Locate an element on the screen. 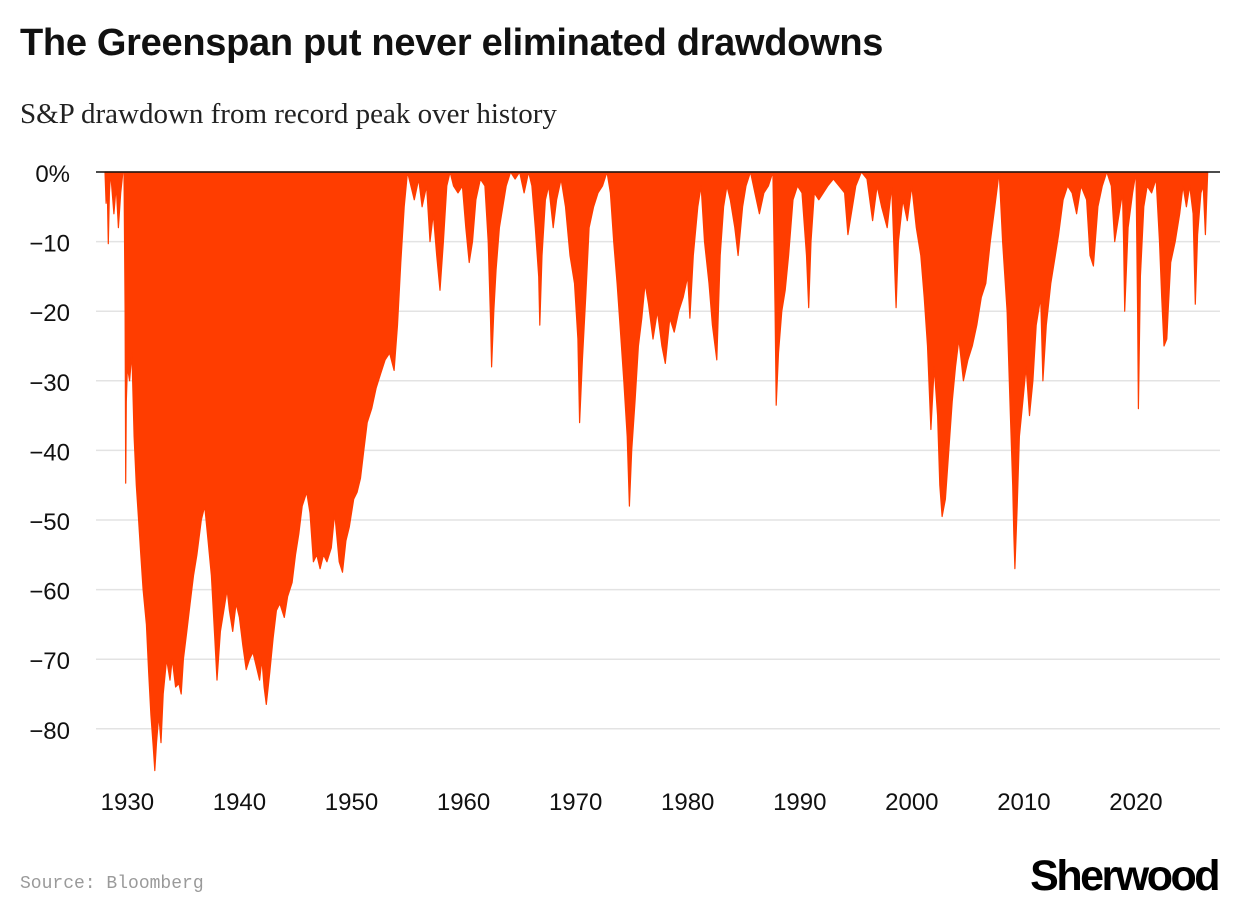 Image resolution: width=1240 pixels, height=920 pixels. x-tick-label: 1950 is located at coordinates (351, 802).